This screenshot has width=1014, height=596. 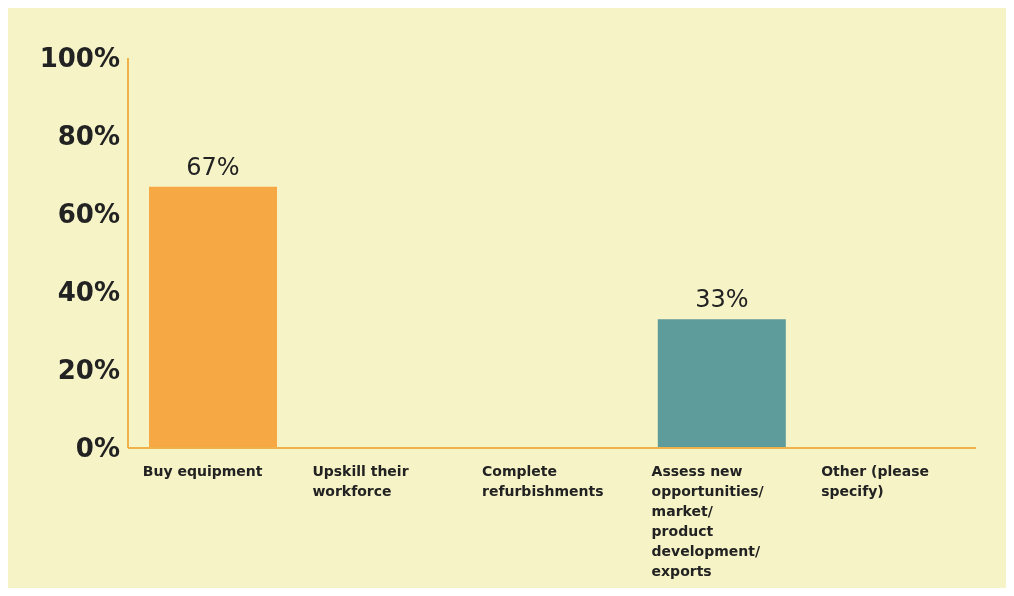 What do you see at coordinates (79, 58) in the screenshot?
I see `y-tick-label: 100%` at bounding box center [79, 58].